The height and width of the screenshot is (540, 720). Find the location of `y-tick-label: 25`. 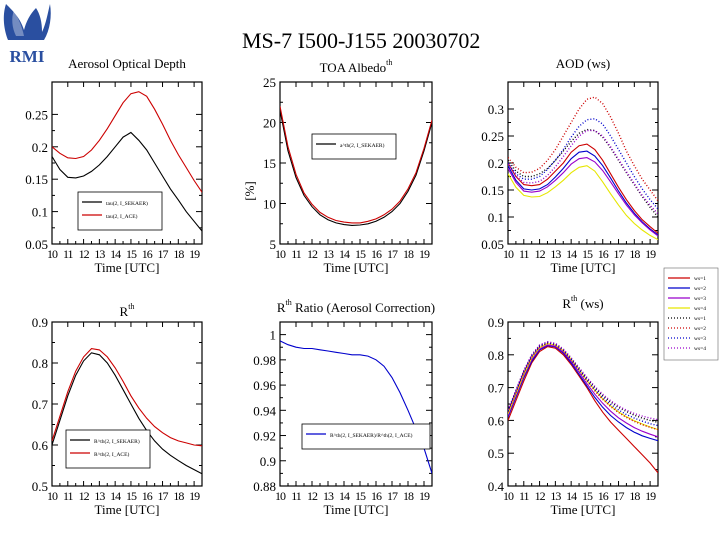

y-tick-label: 25 is located at coordinates (269, 82).